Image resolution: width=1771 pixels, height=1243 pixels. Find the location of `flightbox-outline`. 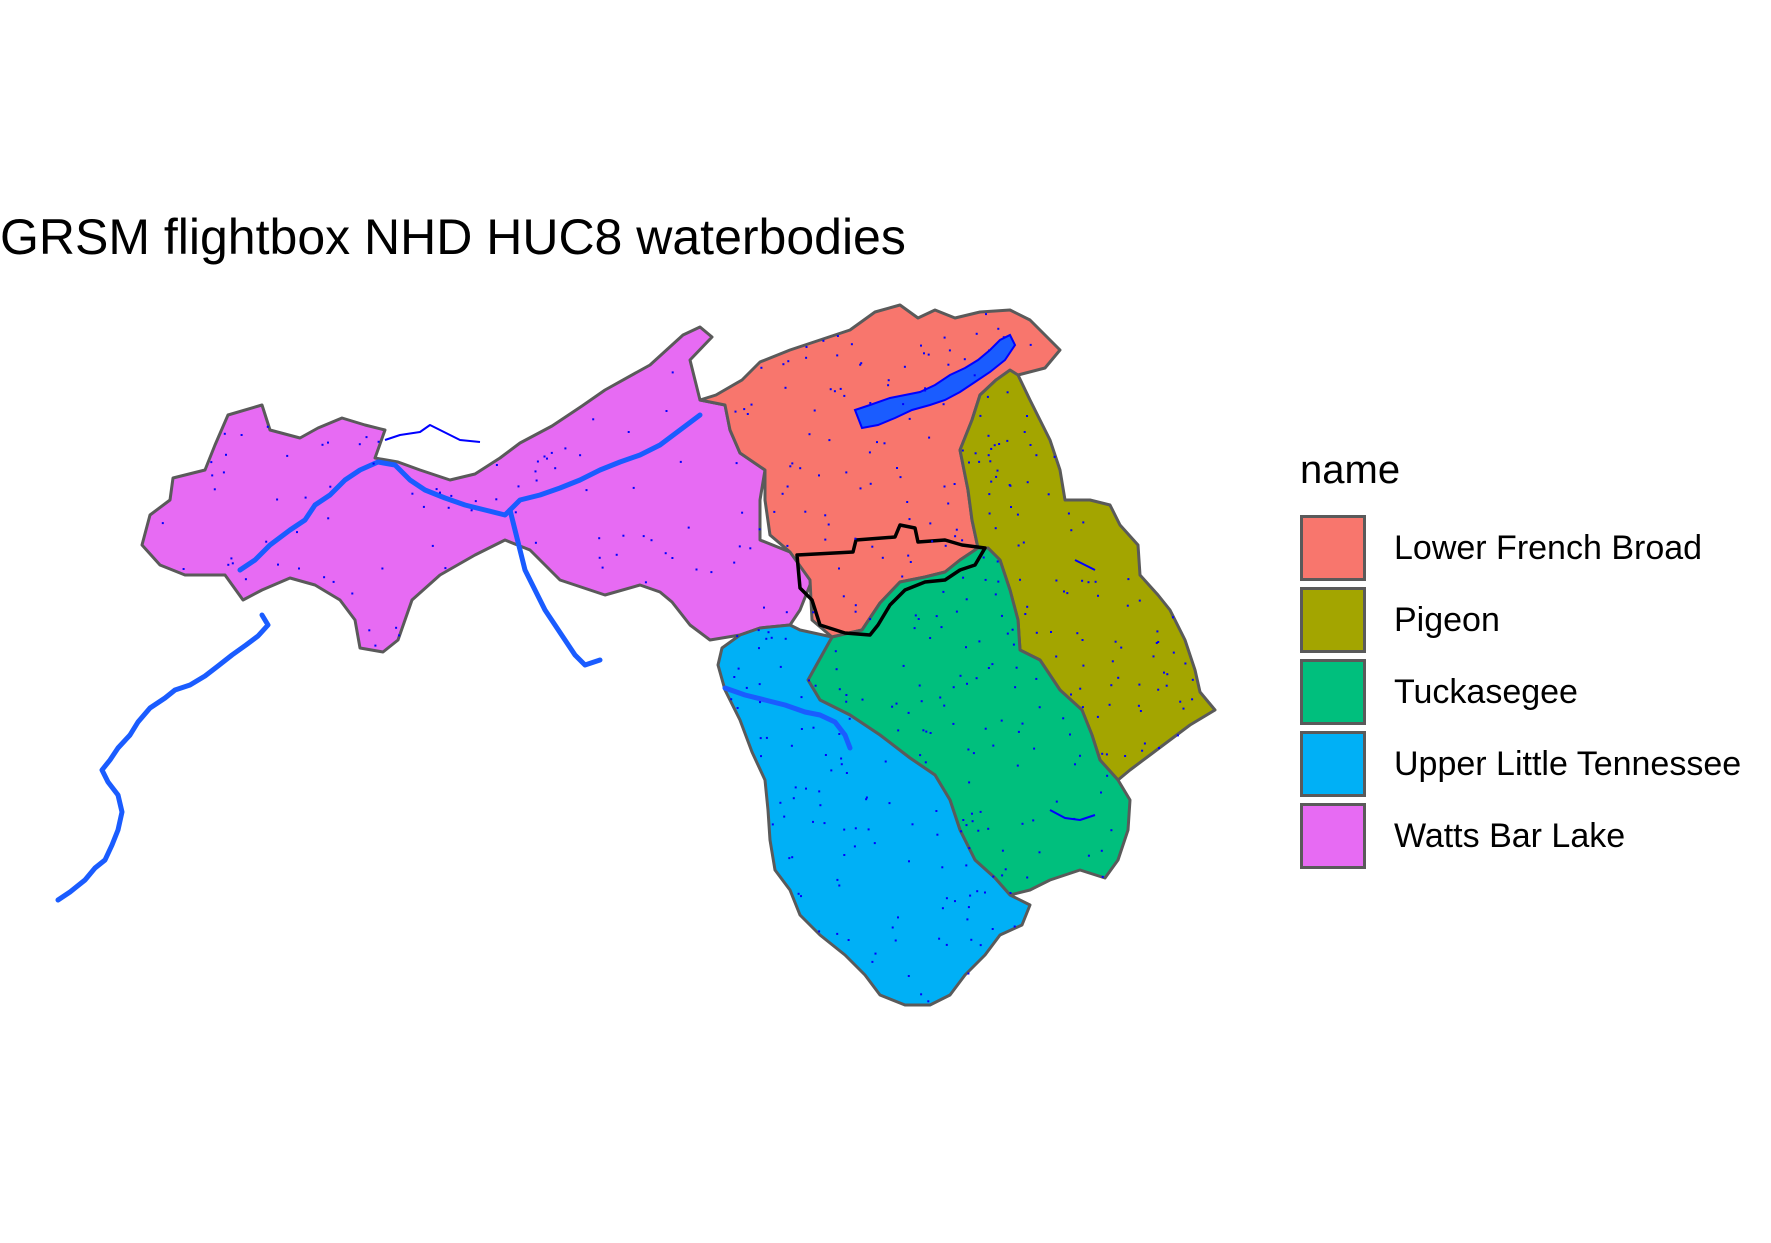

flightbox-outline is located at coordinates (891, 580).